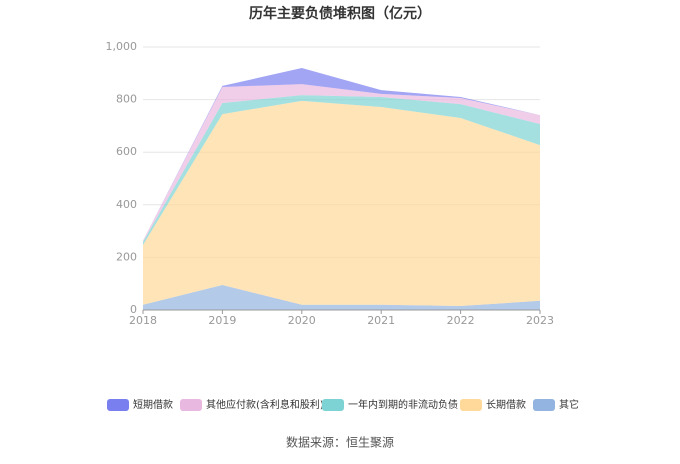 The width and height of the screenshot is (680, 464). I want to click on chart-title: 历年主要负债堆积图（亿元）, so click(340, 13).